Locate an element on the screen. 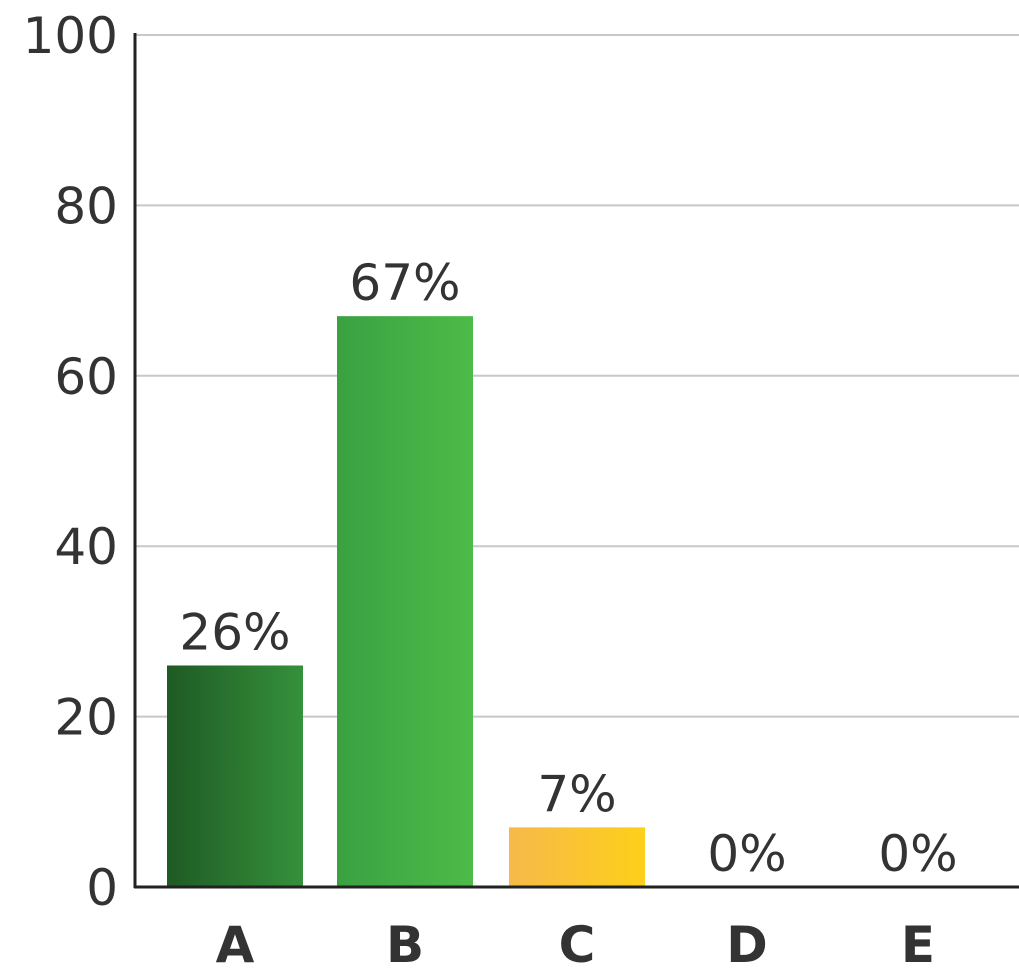 The width and height of the screenshot is (1019, 977). x-tick-label-B: B is located at coordinates (405, 945).